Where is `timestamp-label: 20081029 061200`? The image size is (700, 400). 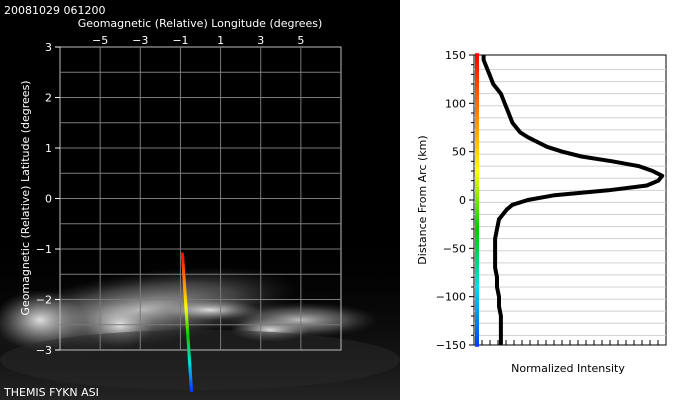
timestamp-label: 20081029 061200 is located at coordinates (54, 10).